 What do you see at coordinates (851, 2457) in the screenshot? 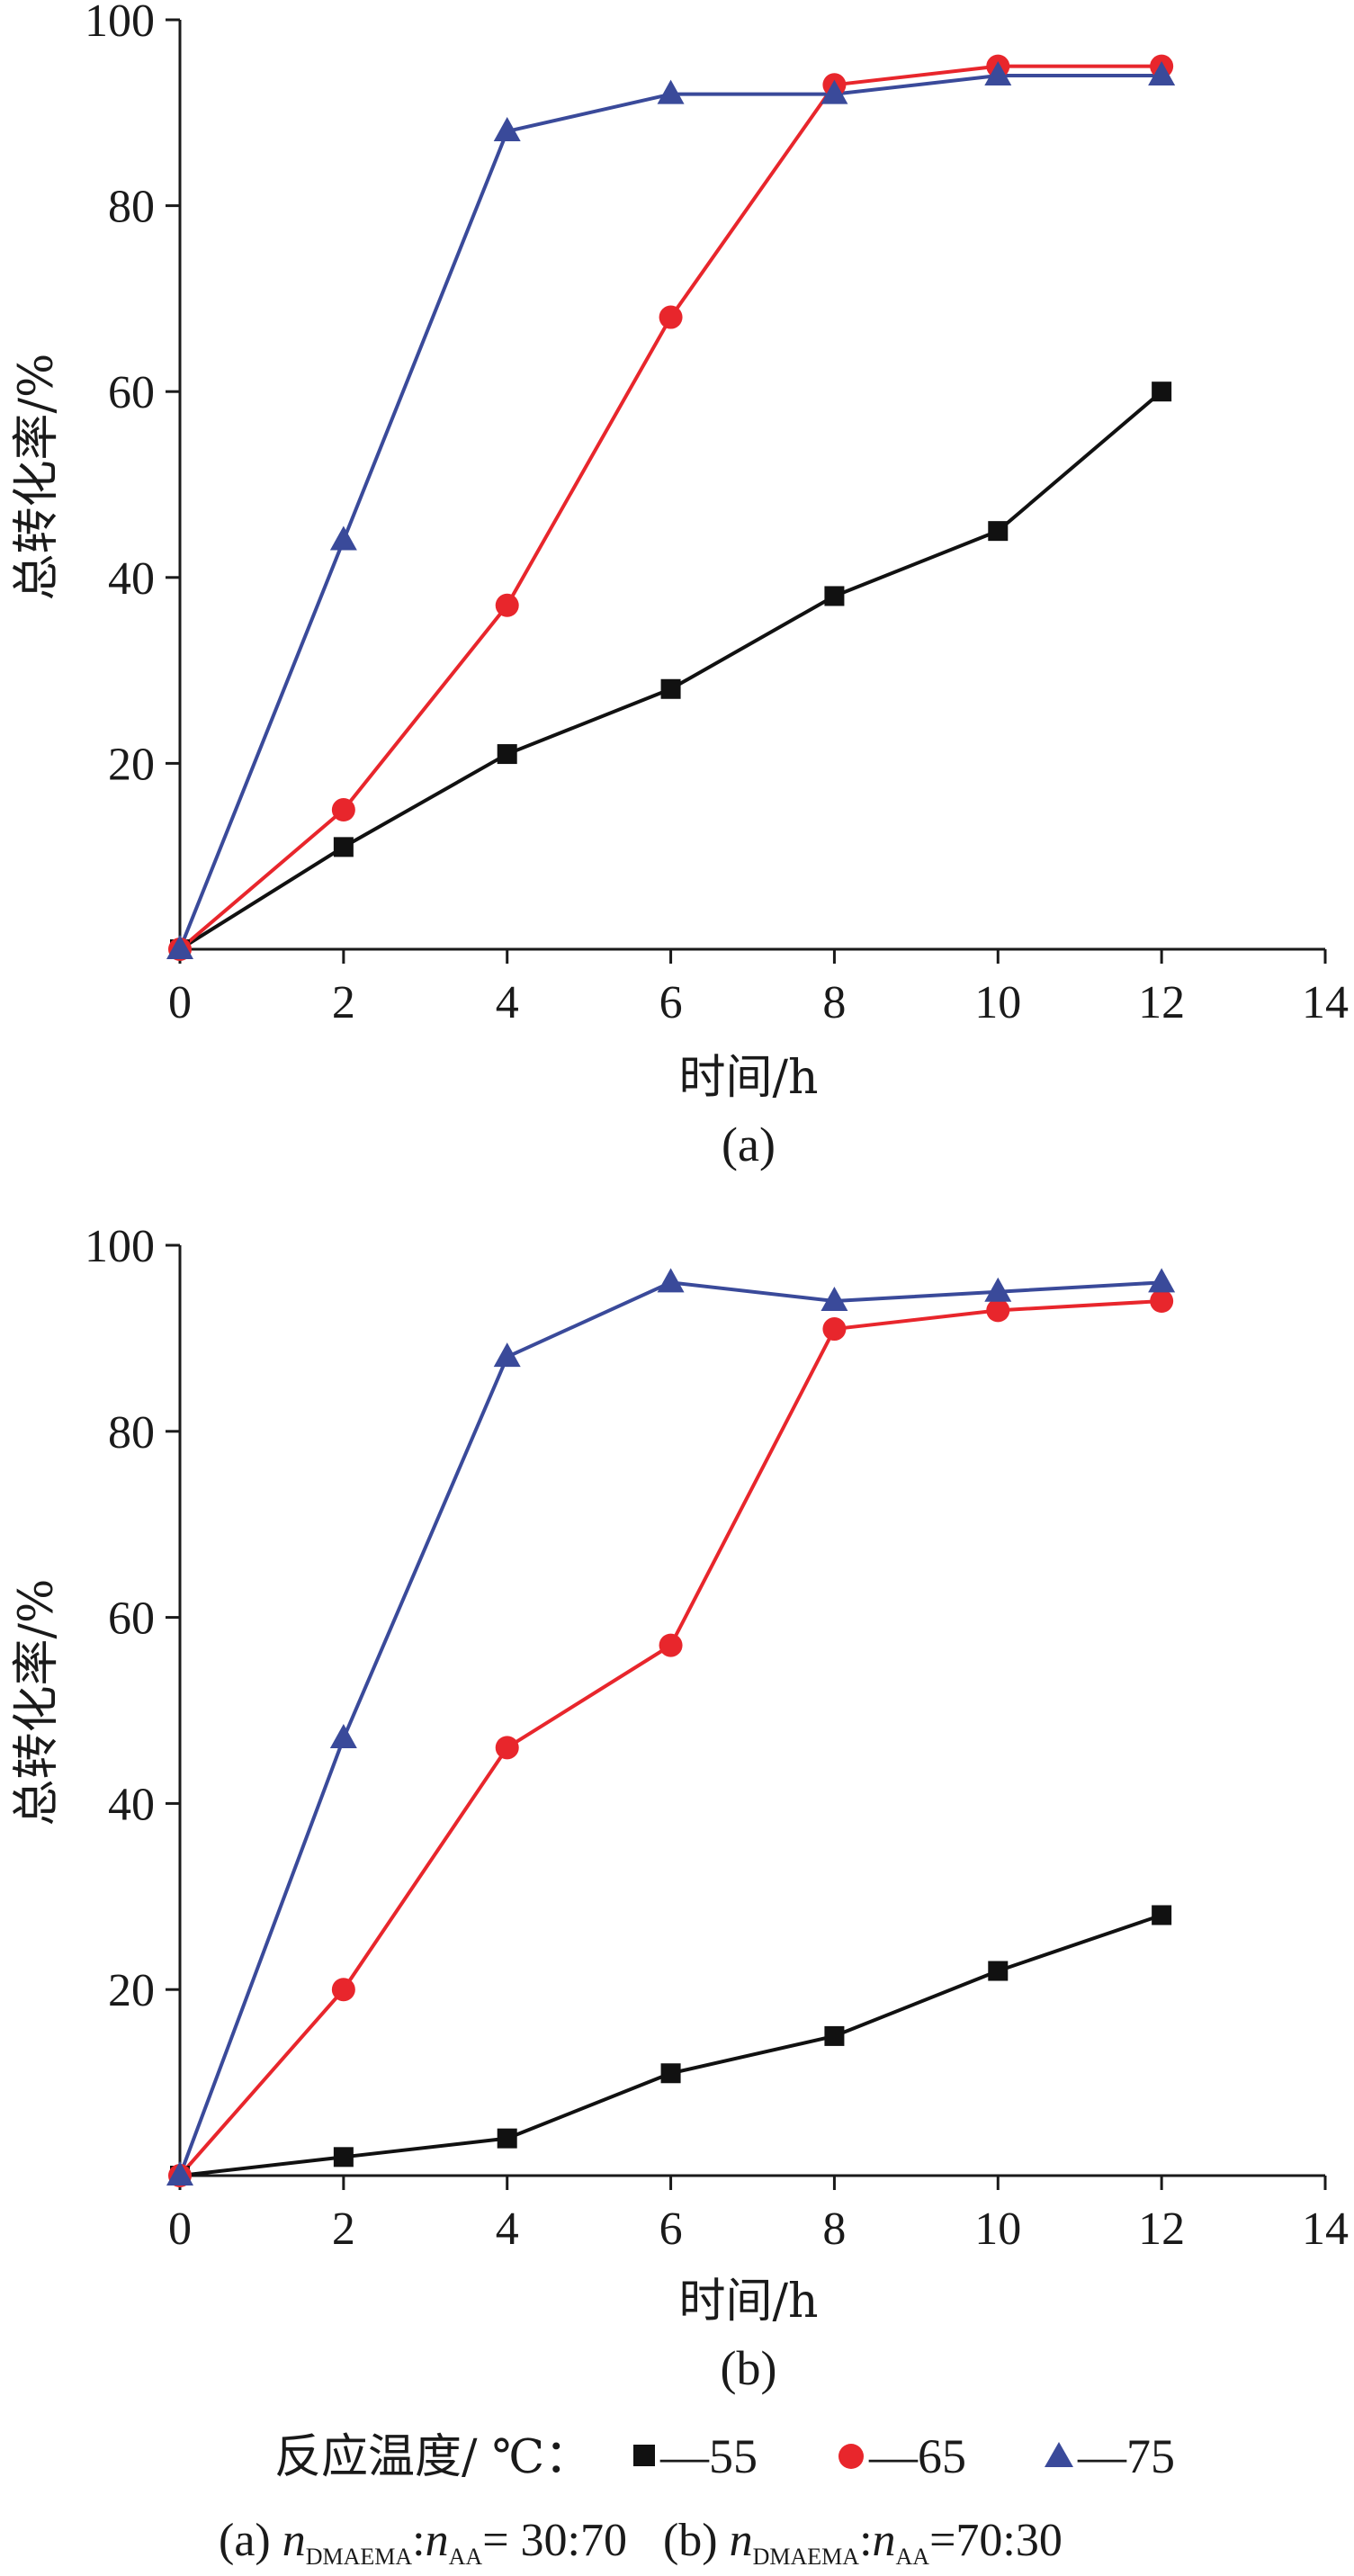
I see `legend-marker-circle` at bounding box center [851, 2457].